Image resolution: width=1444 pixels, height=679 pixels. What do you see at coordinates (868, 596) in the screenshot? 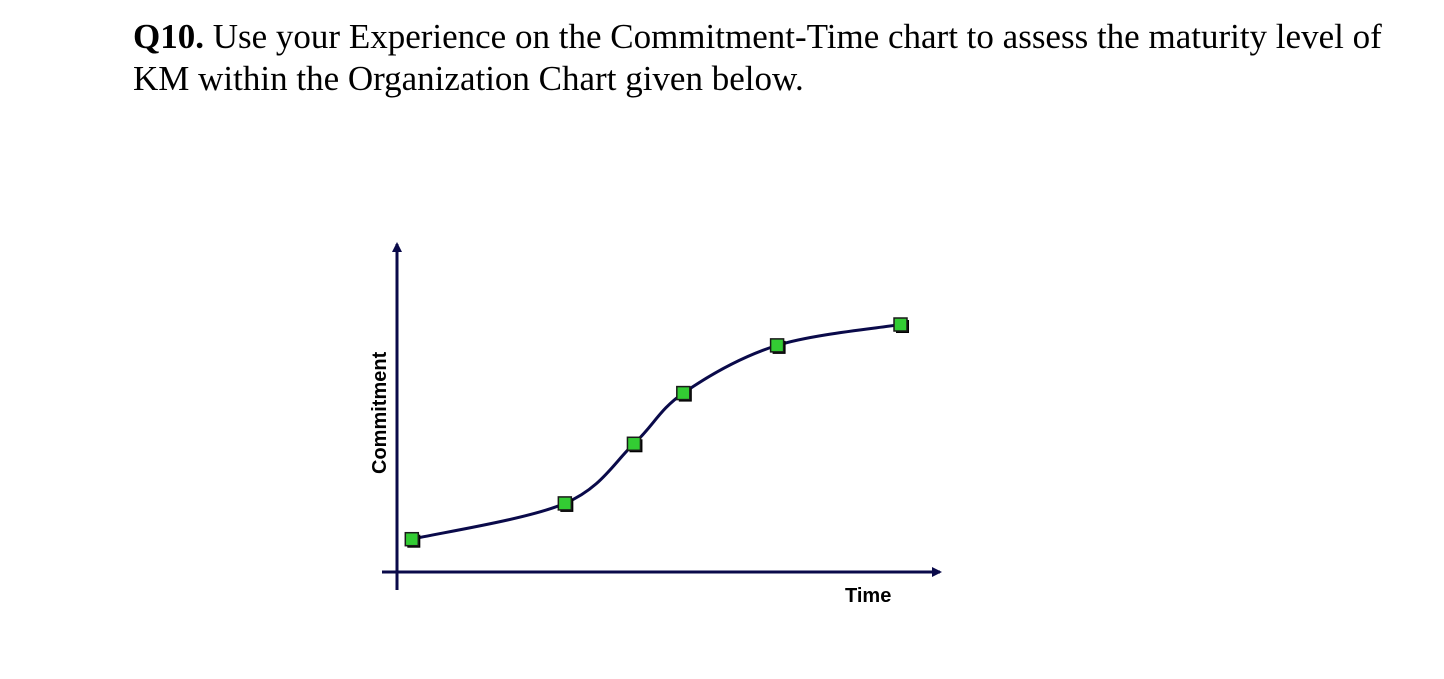
I see `x-axis-label: Time` at bounding box center [868, 596].